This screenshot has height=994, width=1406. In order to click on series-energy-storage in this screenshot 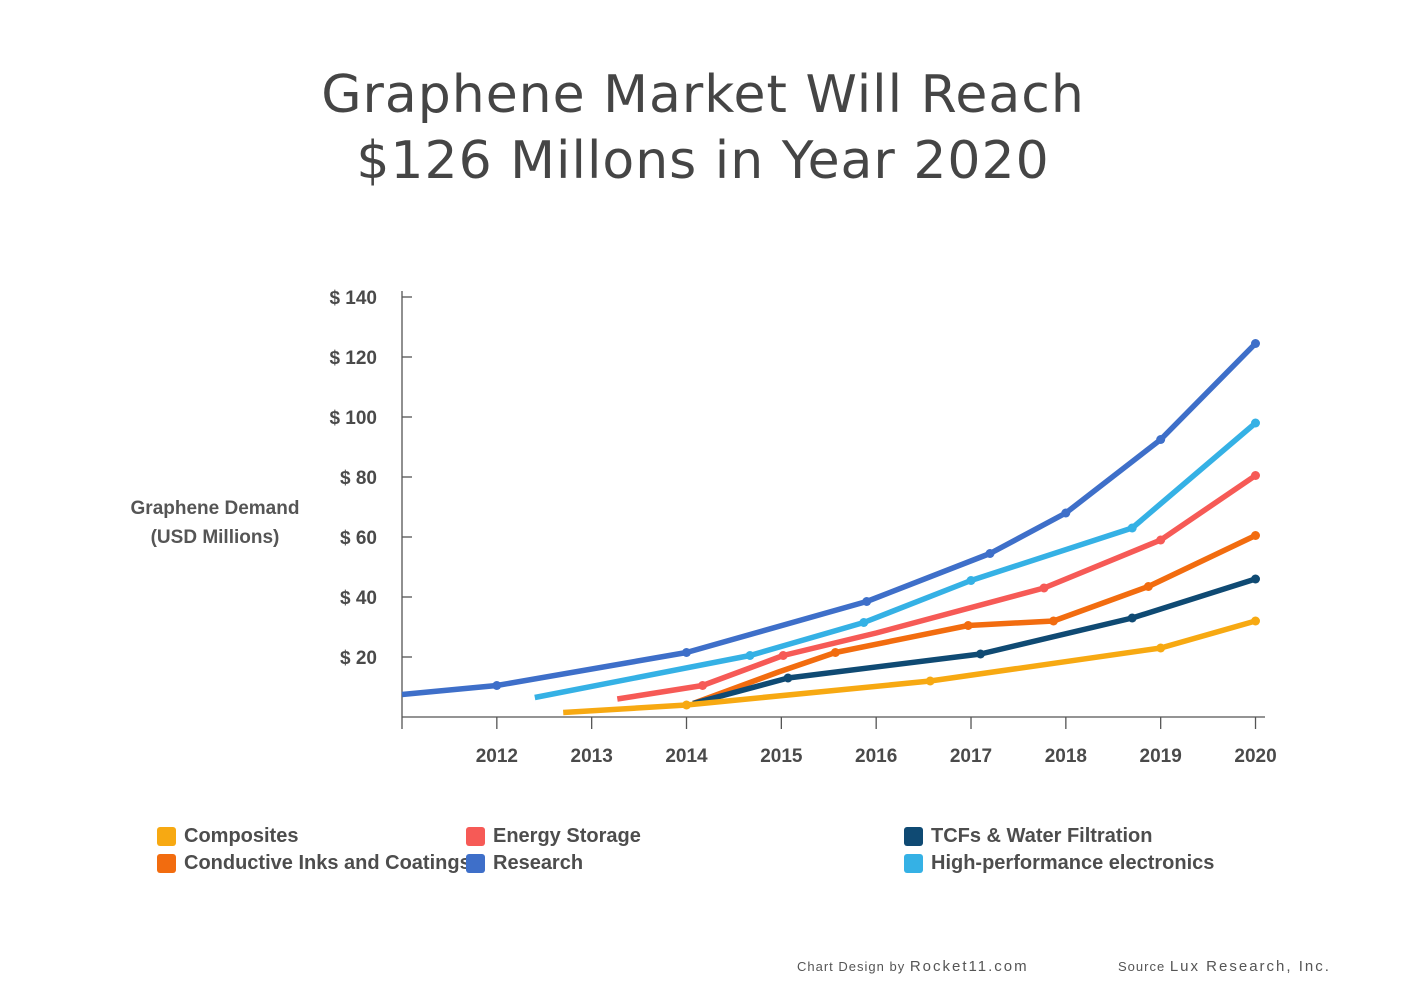, I will do `click(938, 586)`.